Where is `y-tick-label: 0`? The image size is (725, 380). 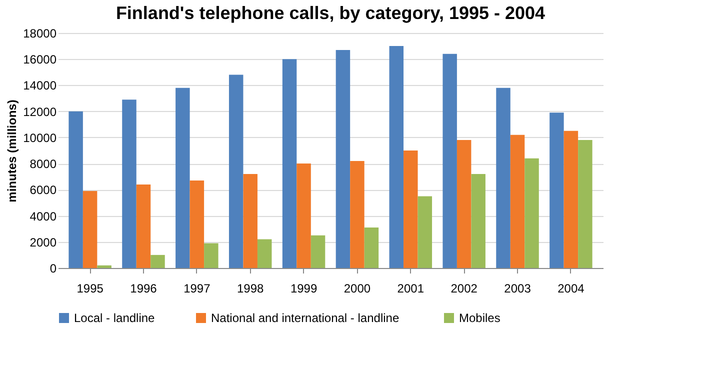 y-tick-label: 0 is located at coordinates (53, 269).